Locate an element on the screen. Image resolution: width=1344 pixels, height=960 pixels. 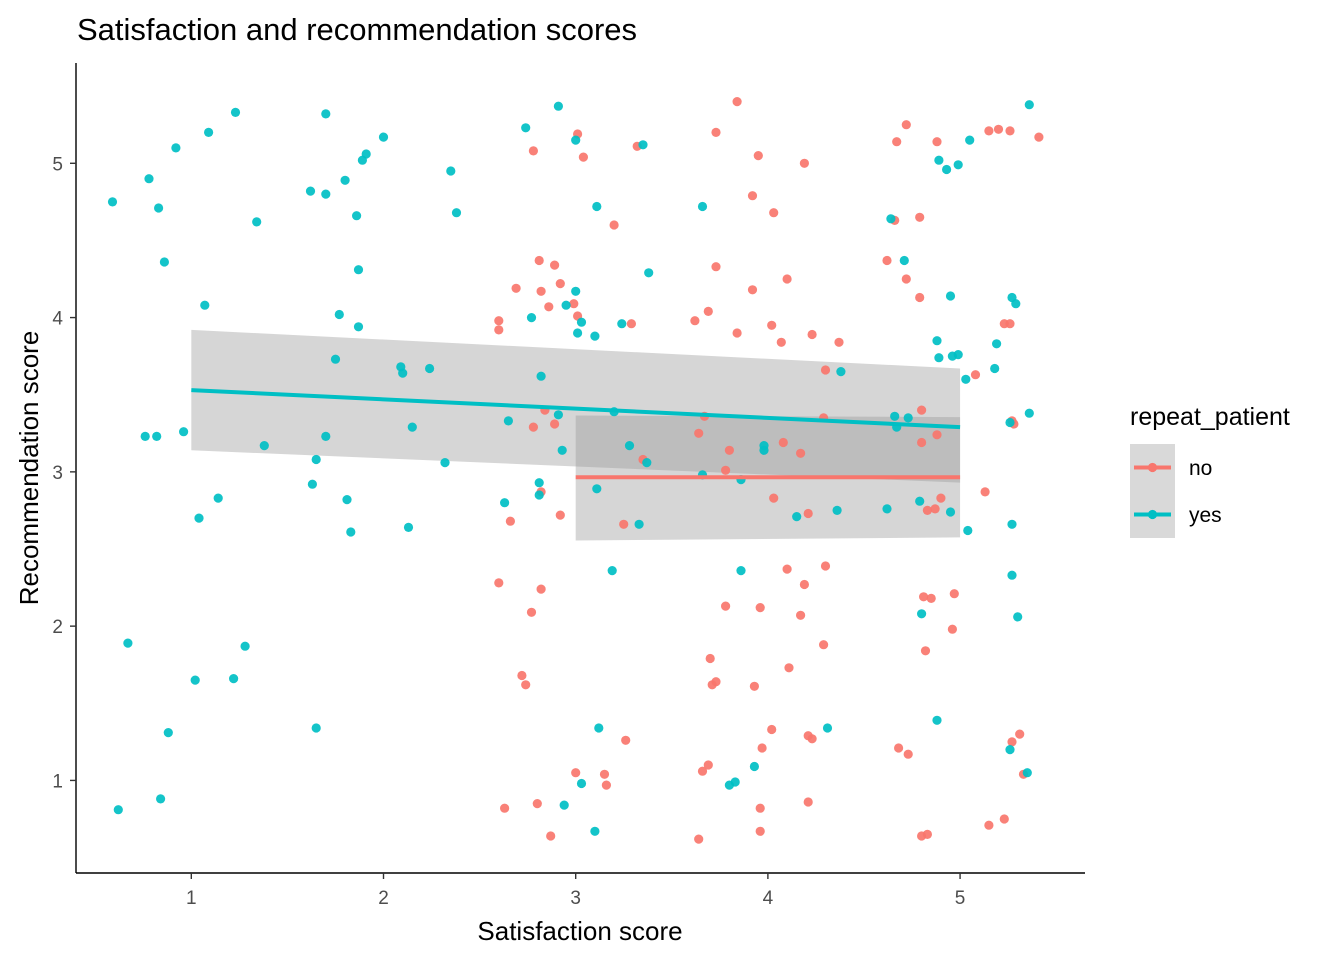
x-tick-label: 5 is located at coordinates (960, 898).